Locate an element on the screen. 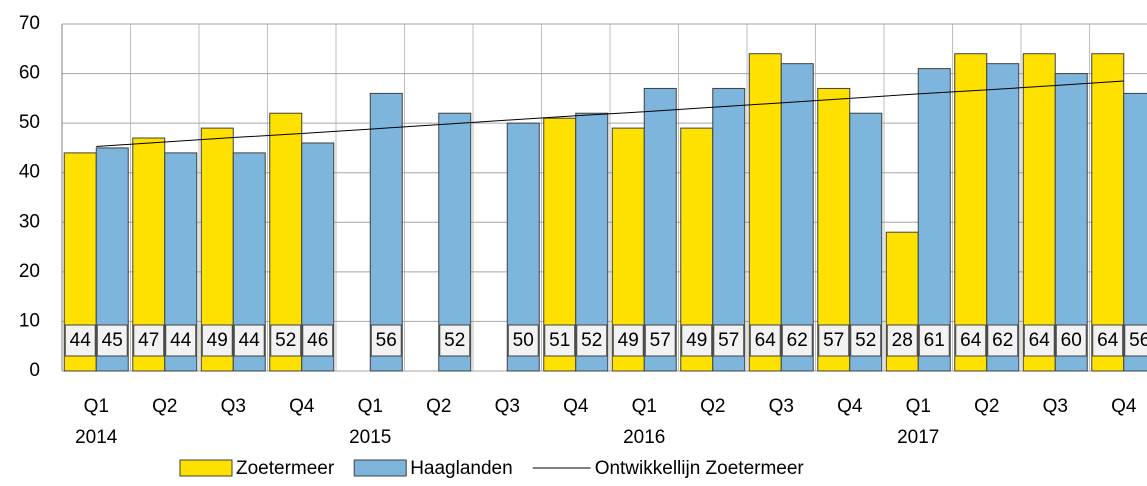  legend-label: Haaglanden is located at coordinates (461, 468).